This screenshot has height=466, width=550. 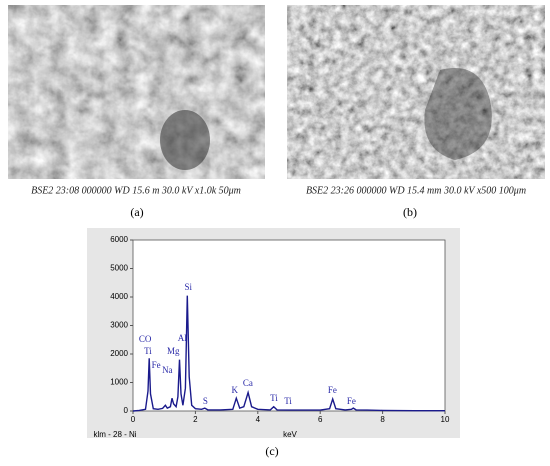 I want to click on peak-label: Na, so click(x=167, y=370).